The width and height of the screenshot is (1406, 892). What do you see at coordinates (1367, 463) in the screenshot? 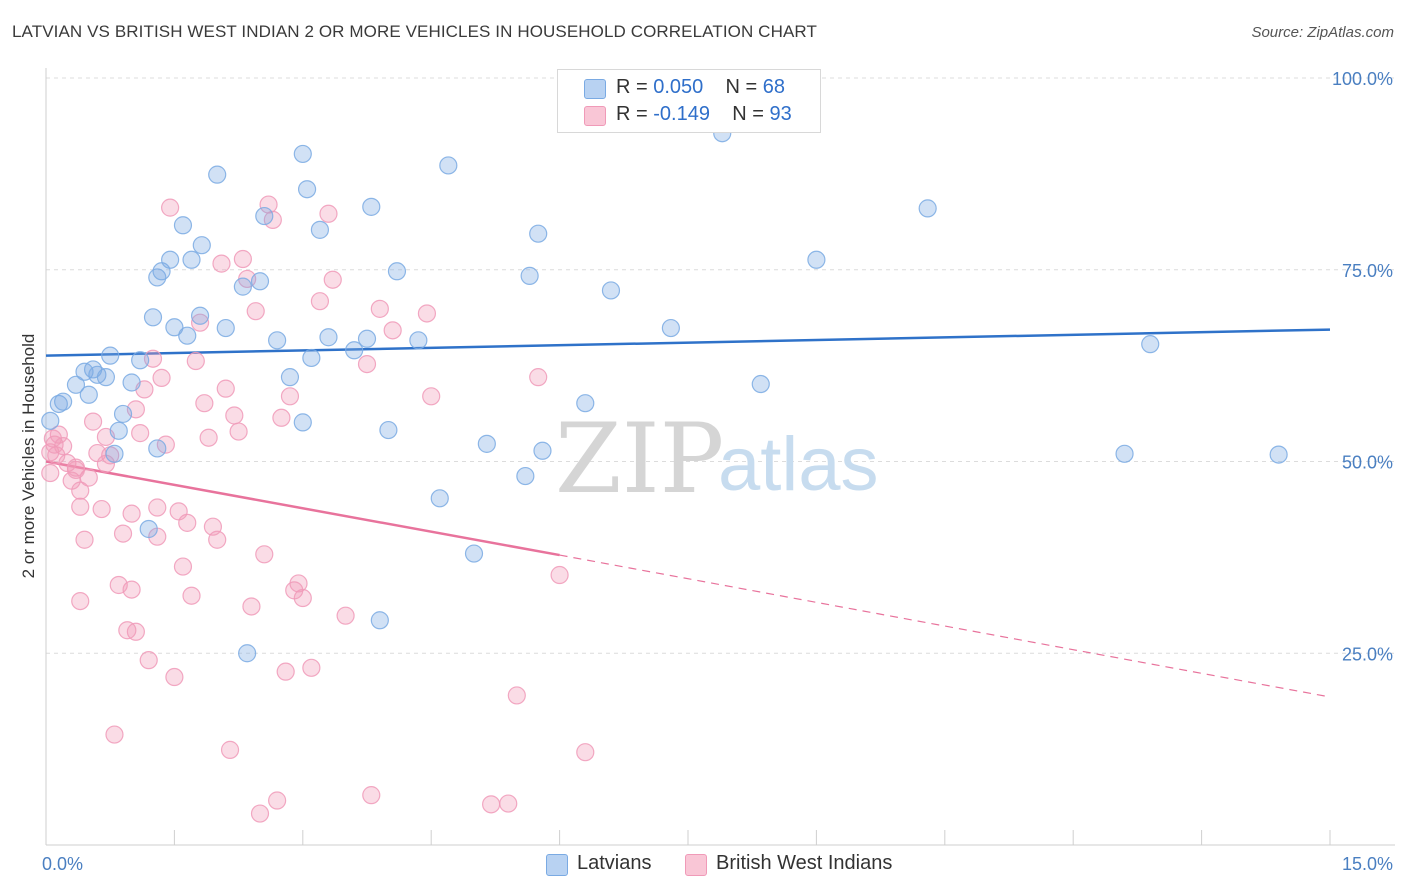
I see `y-tick-label-50: 50.0%` at bounding box center [1367, 463].